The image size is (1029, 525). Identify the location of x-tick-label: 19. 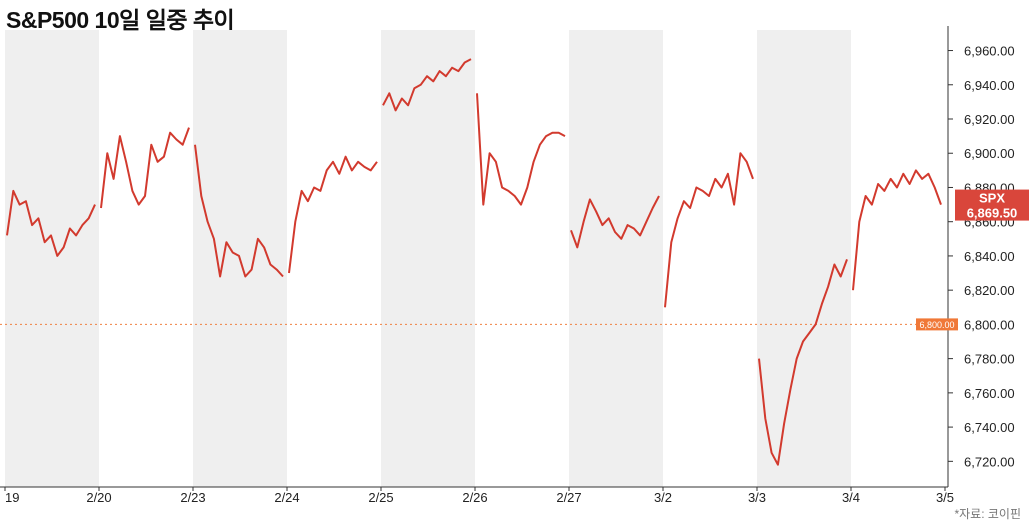
(12, 497).